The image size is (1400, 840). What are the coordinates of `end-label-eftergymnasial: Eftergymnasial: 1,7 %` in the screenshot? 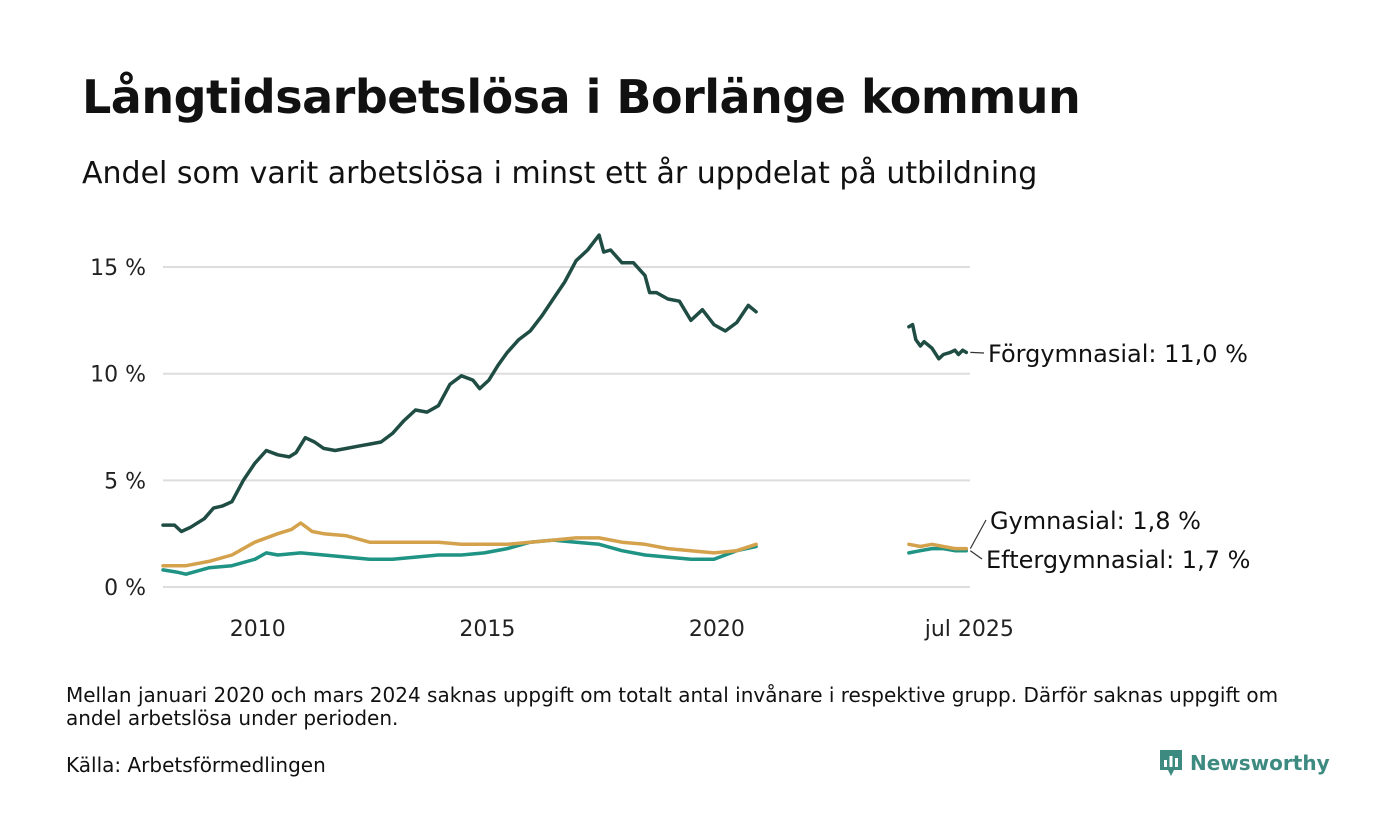 It's located at (1118, 560).